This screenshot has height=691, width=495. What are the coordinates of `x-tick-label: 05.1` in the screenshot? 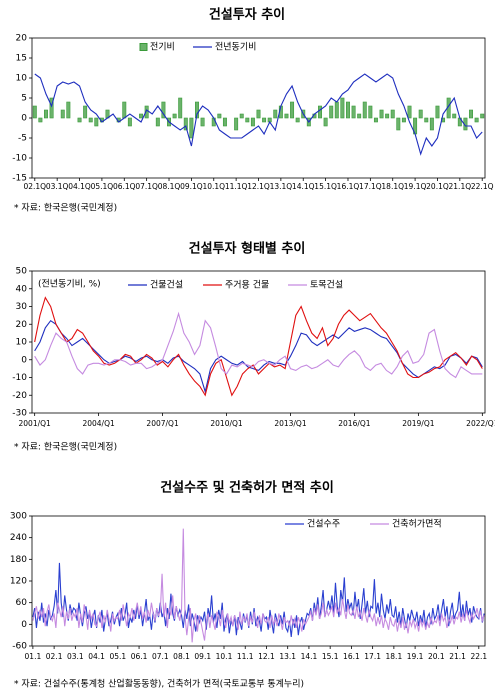 It's located at (117, 656).